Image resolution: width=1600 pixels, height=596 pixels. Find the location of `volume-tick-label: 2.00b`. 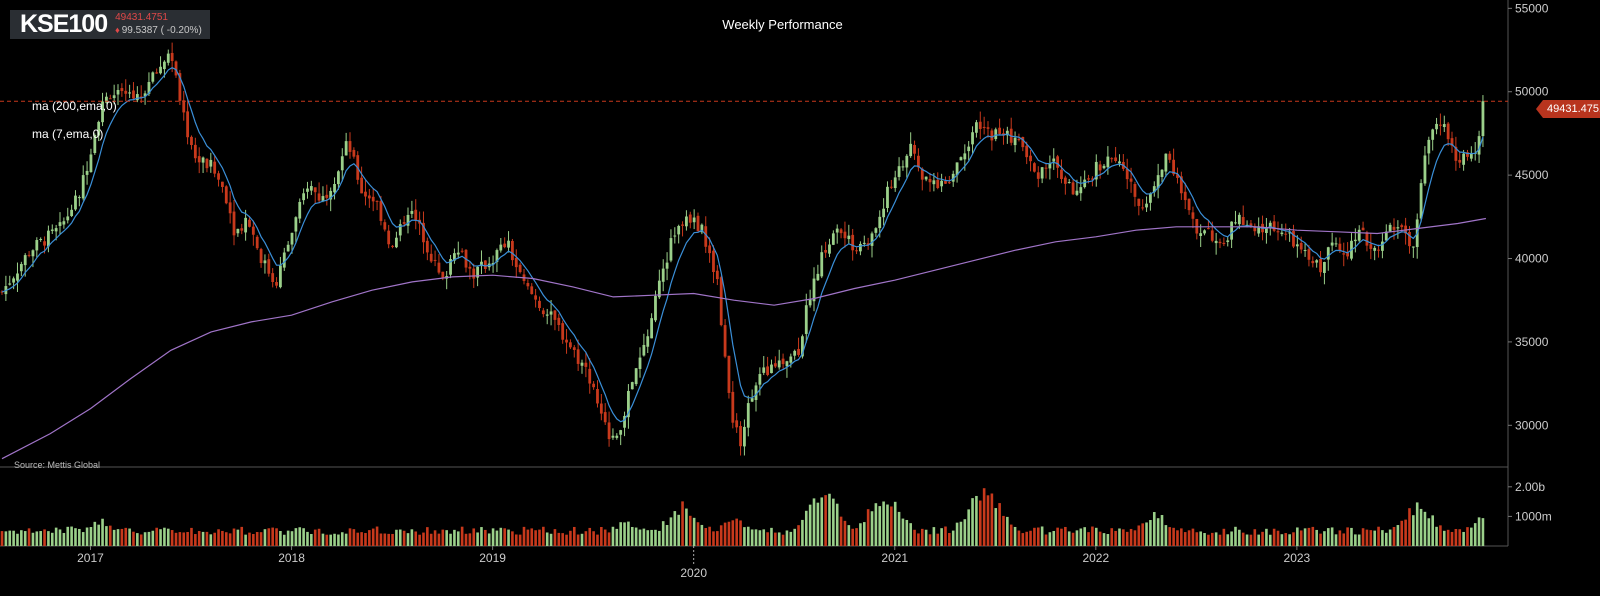

volume-tick-label: 2.00b is located at coordinates (1530, 487).